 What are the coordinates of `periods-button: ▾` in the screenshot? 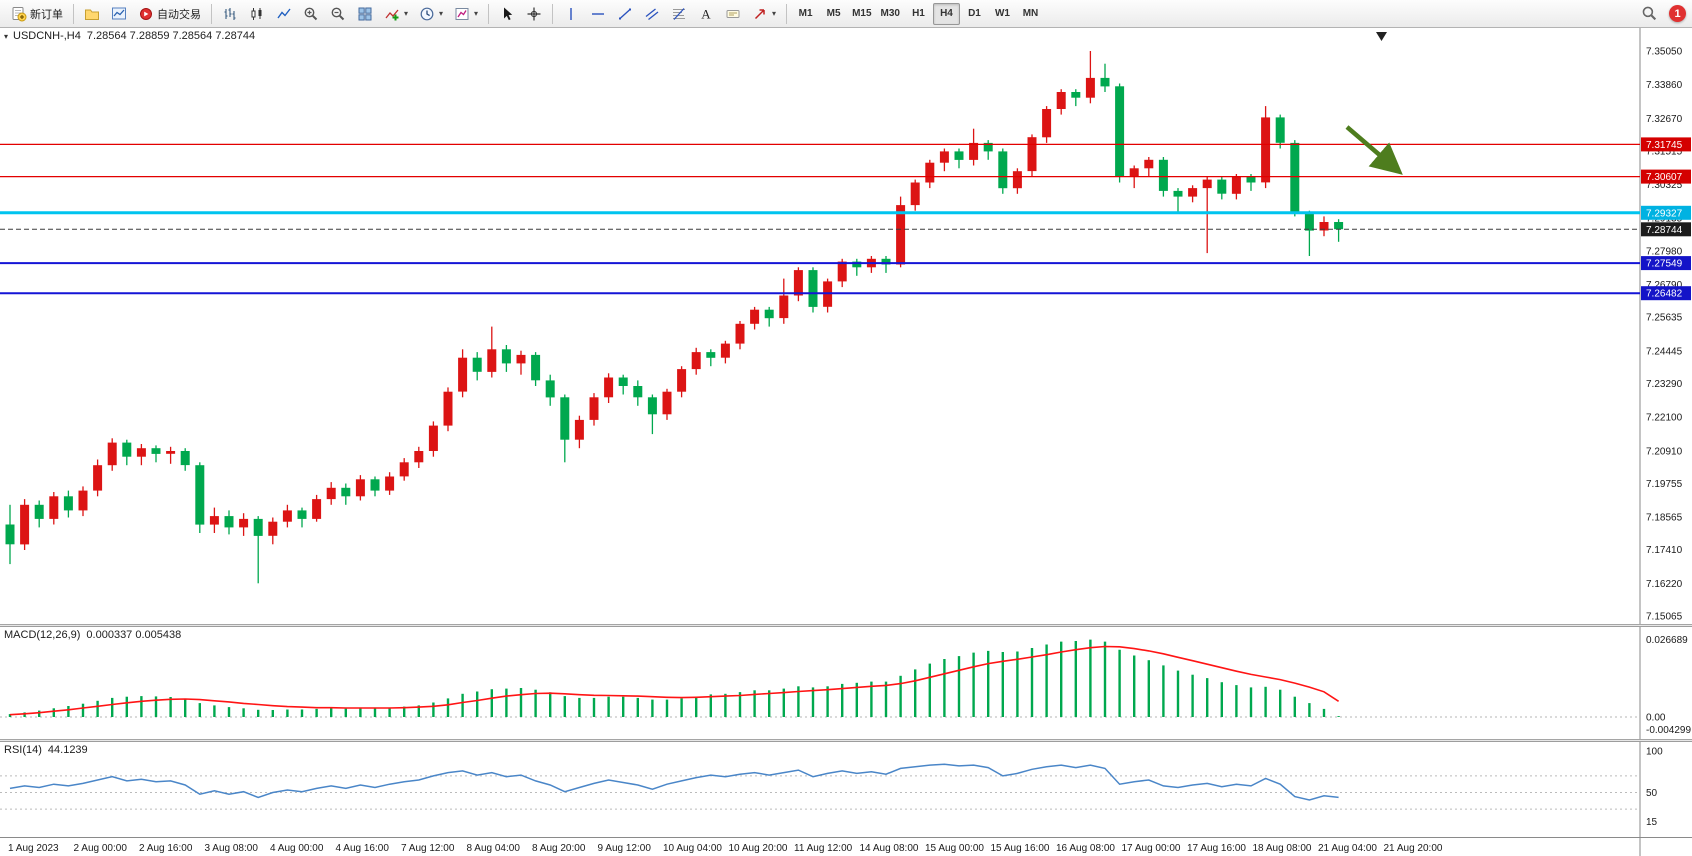 It's located at (431, 14).